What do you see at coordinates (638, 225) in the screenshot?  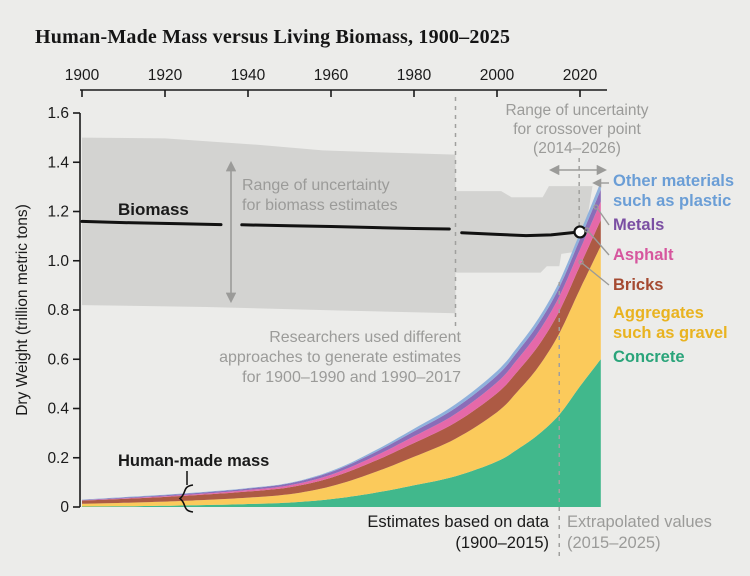 I see `legend-label-metals: Metals` at bounding box center [638, 225].